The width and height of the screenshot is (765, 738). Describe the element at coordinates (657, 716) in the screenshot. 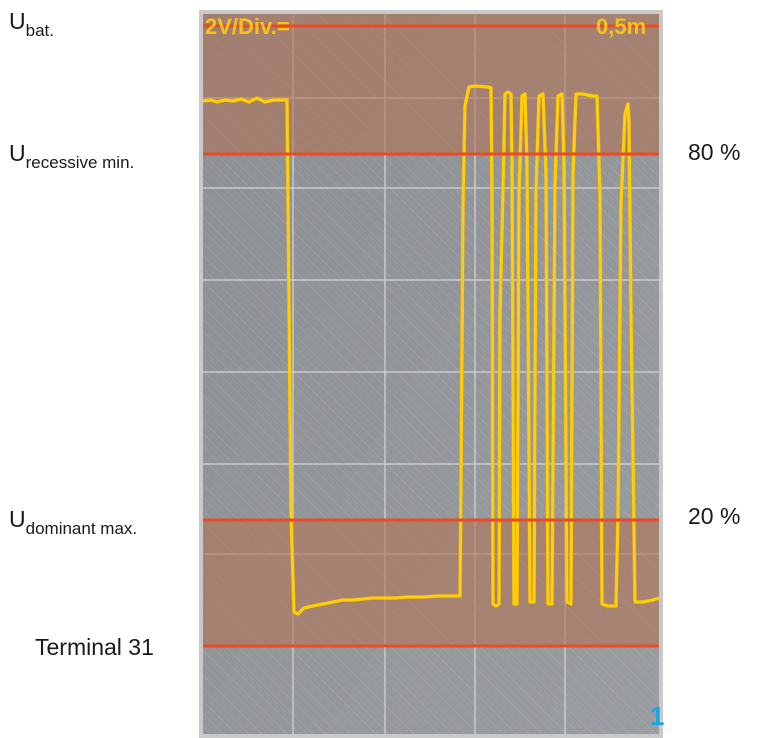

I see `channel-number: 1` at that location.